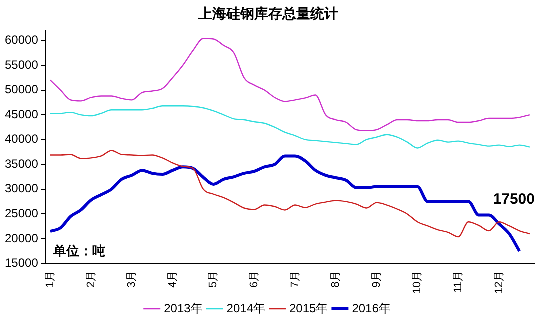  Describe the element at coordinates (132, 279) in the screenshot. I see `x-tick-label: 3月` at that location.